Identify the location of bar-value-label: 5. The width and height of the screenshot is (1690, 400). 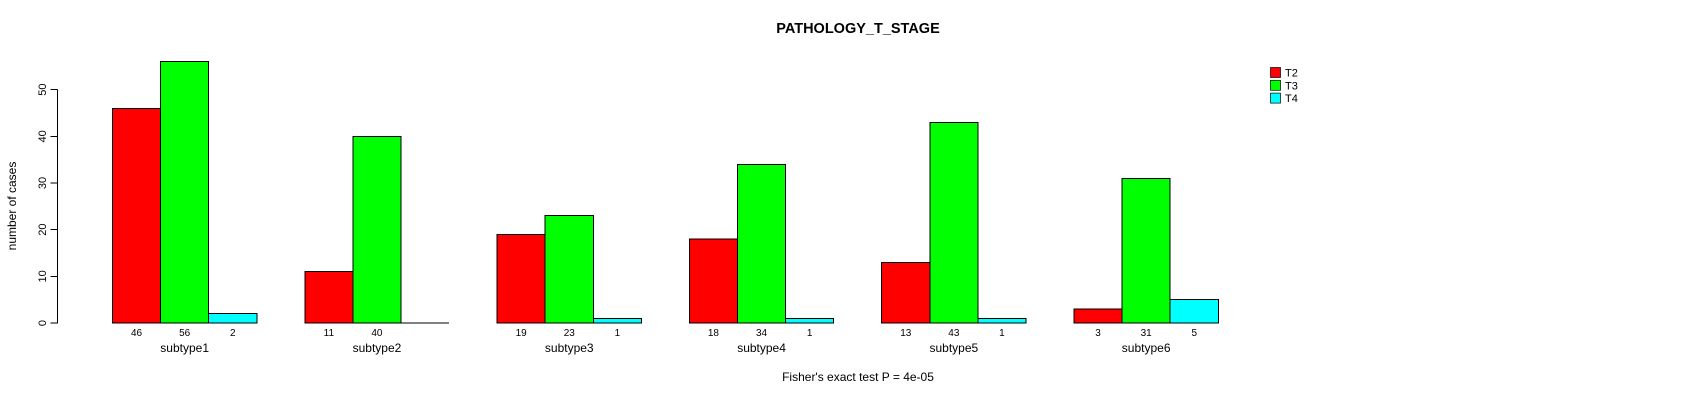
(1194, 333).